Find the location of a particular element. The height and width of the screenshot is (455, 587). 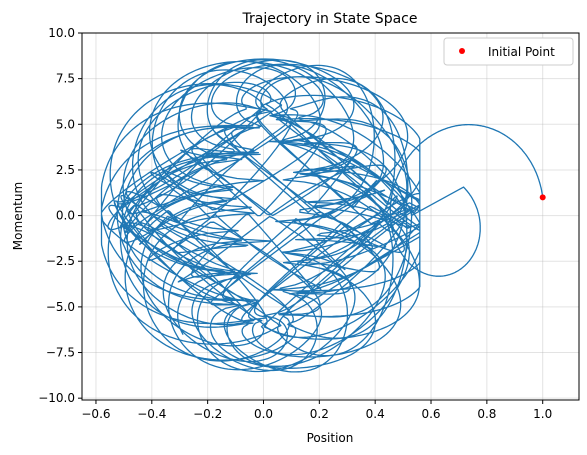

x-axis-ticks: −0.6 −0.4 −0.2 0.0 0.2 0.4 0.6 0.8 1.0 is located at coordinates (316, 410).